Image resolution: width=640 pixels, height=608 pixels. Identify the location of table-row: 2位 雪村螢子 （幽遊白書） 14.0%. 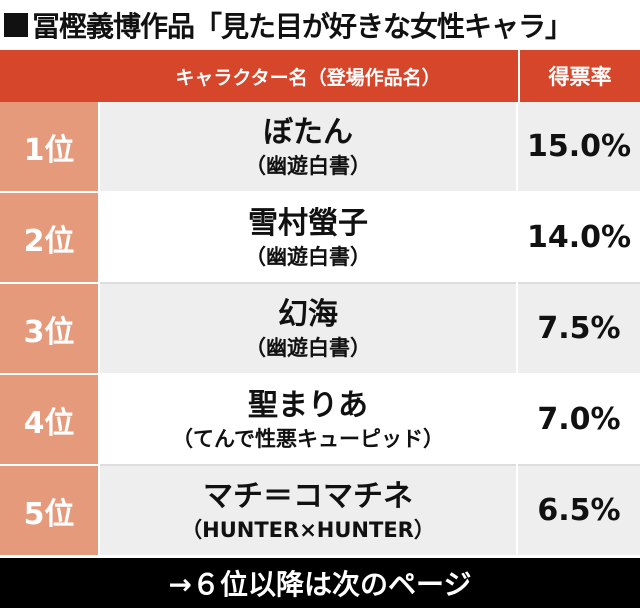
(320, 238).